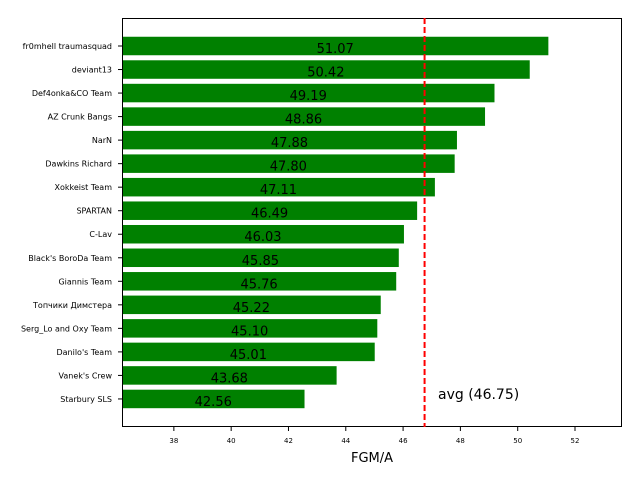  What do you see at coordinates (269, 214) in the screenshot?
I see `value-label: 46.49` at bounding box center [269, 214].